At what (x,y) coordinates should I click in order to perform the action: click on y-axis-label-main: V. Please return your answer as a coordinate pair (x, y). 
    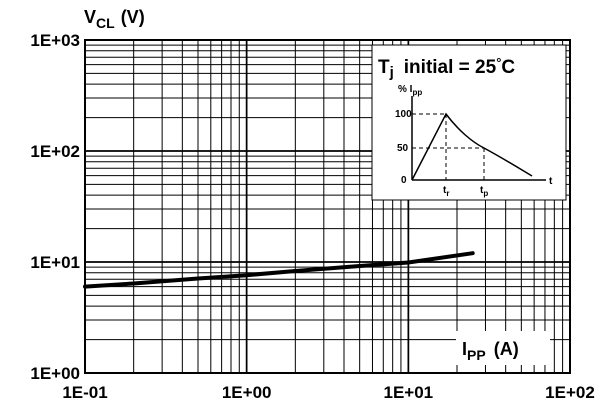
    Looking at the image, I should click on (90, 17).